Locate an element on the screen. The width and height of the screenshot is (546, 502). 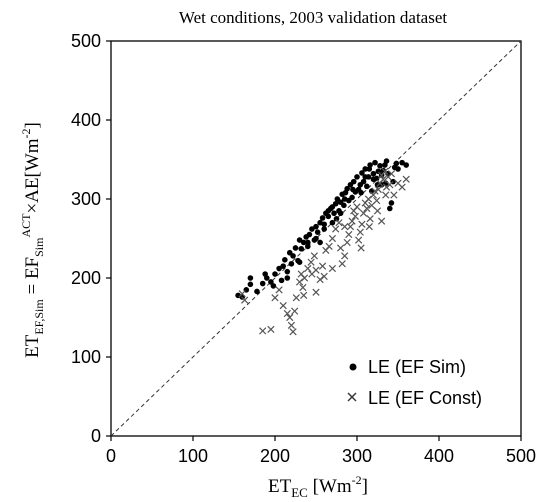
y-tick-label: 400 is located at coordinates (86, 120).